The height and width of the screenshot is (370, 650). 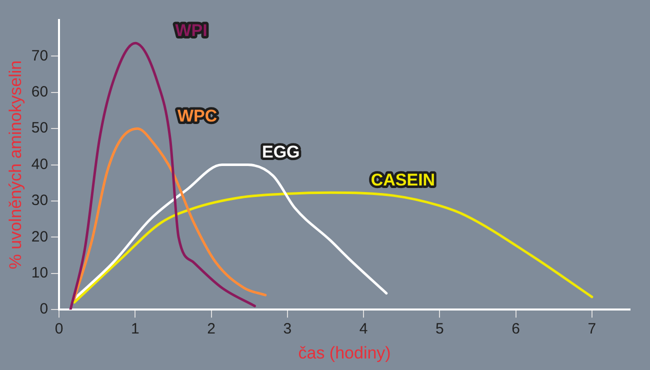 What do you see at coordinates (39, 237) in the screenshot?
I see `y-tick-label: 20` at bounding box center [39, 237].